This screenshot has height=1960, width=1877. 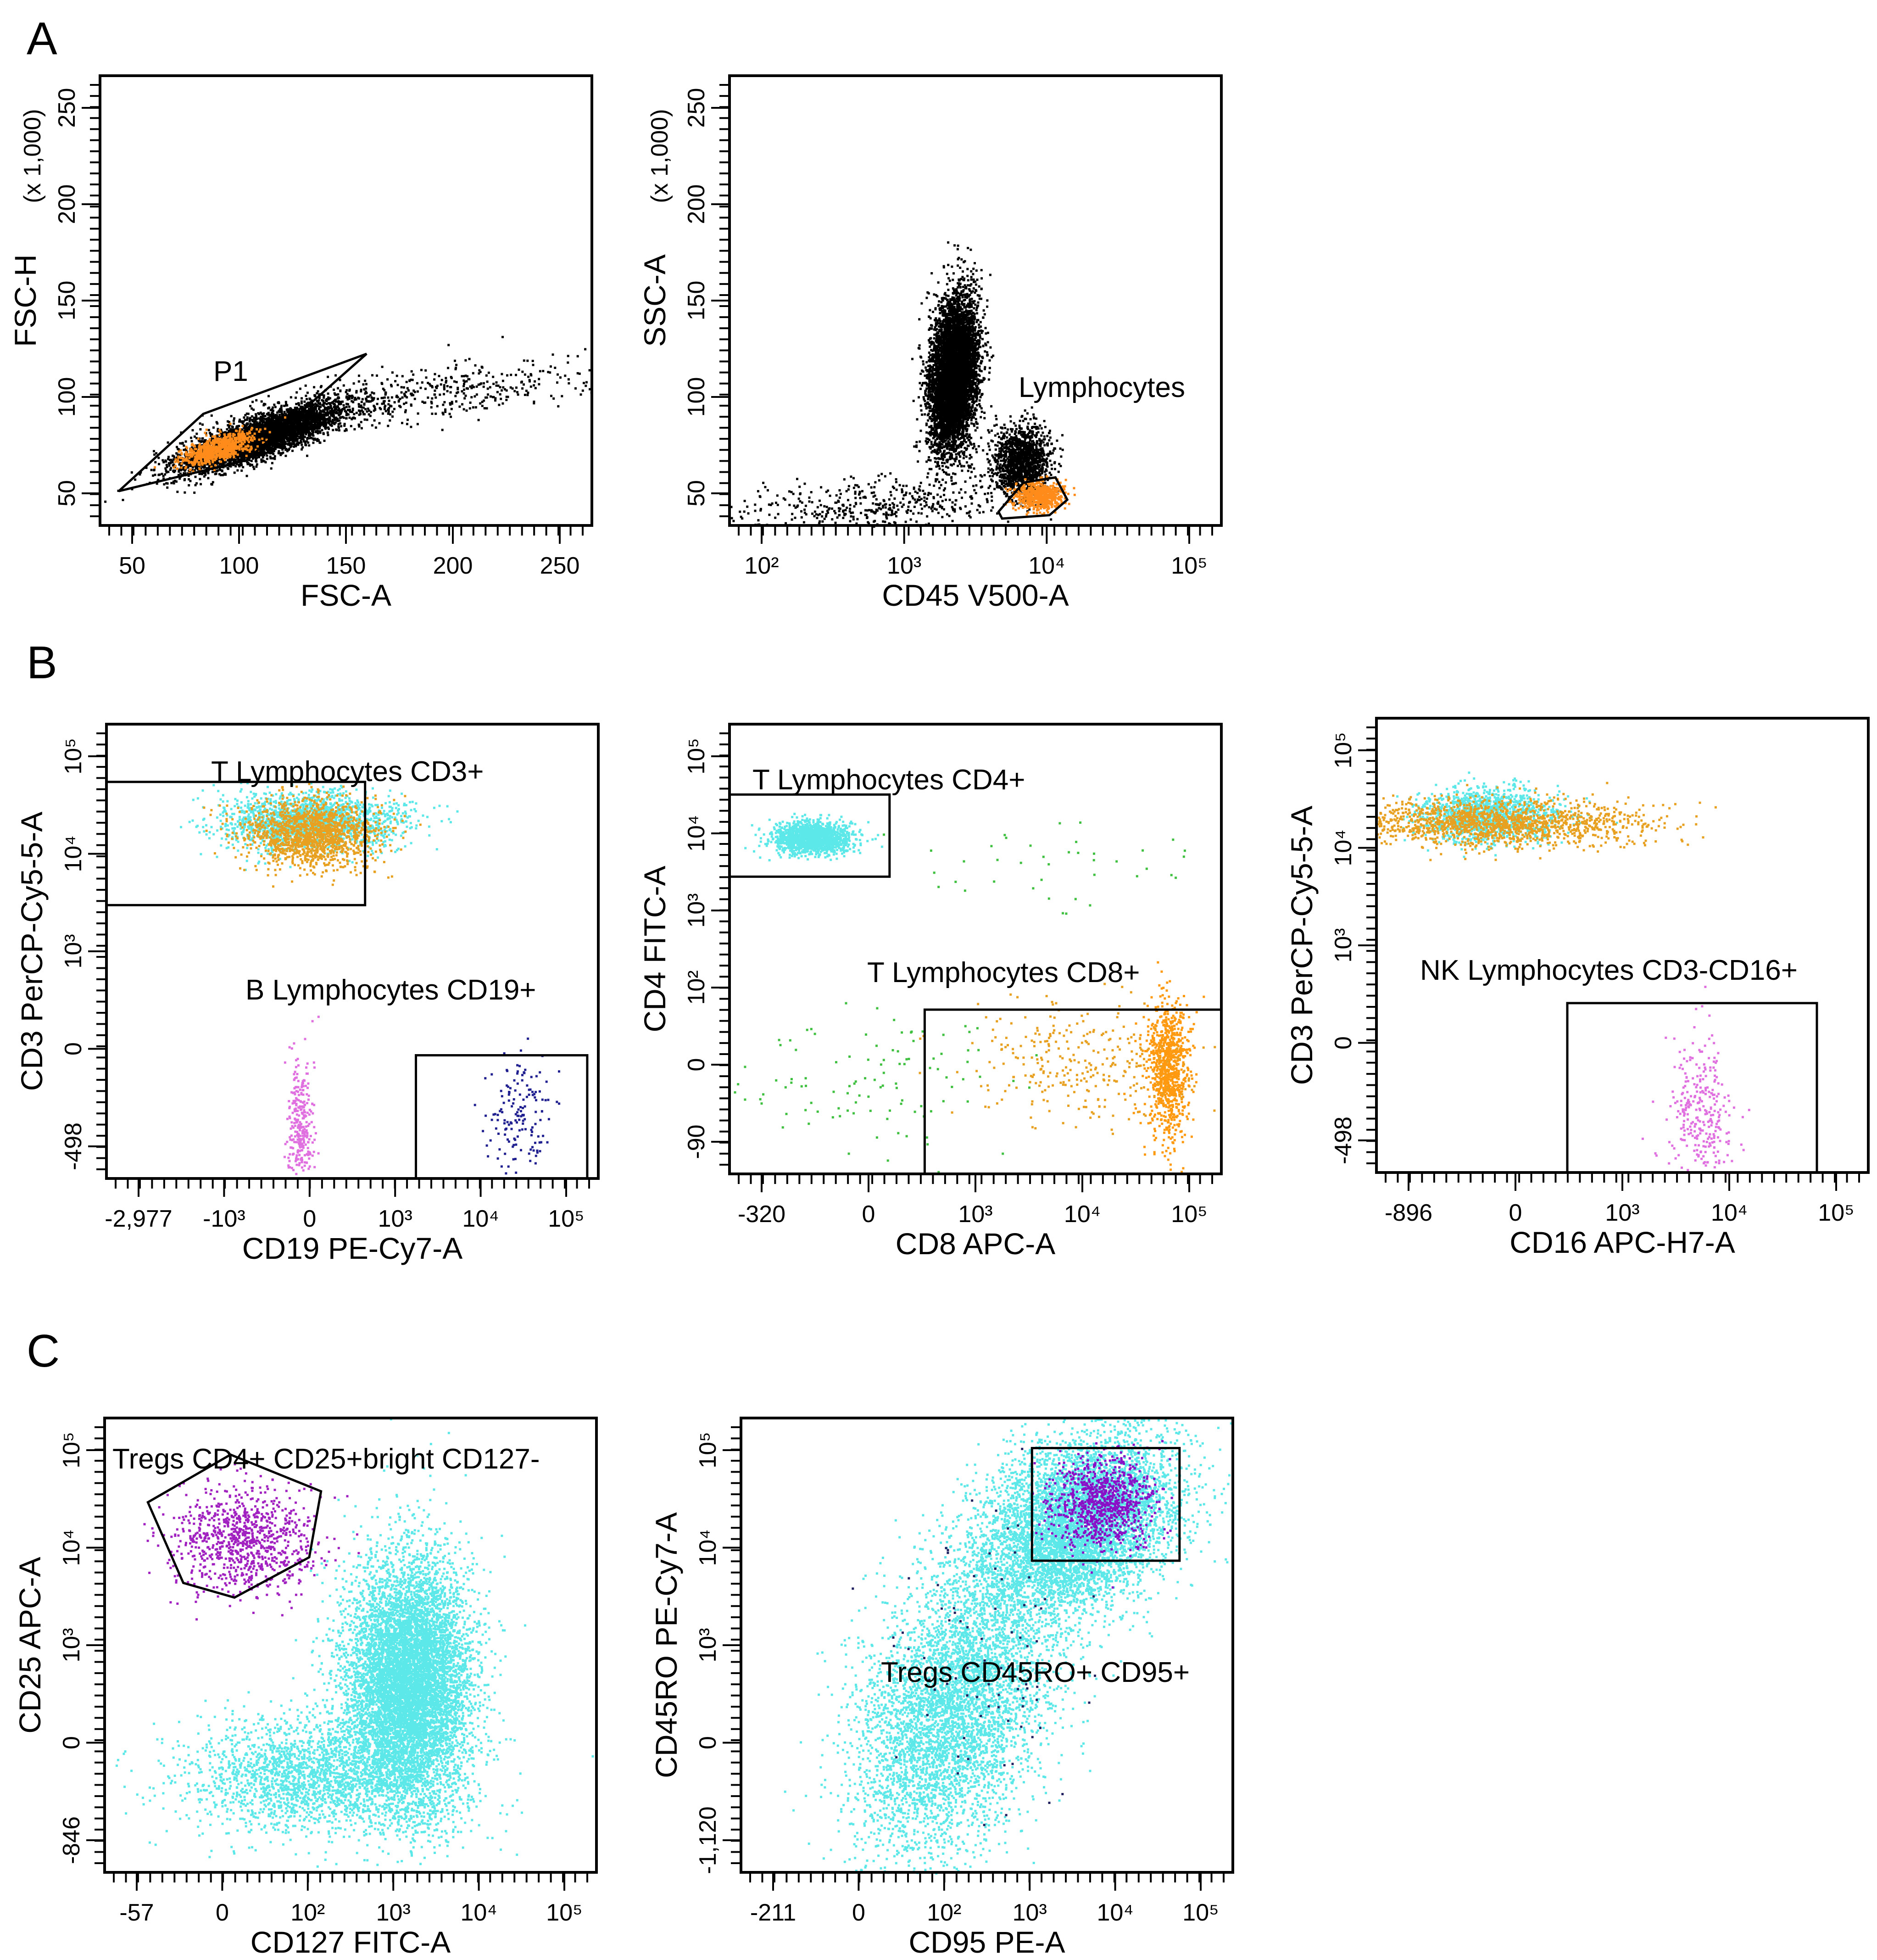 I want to click on gate-tregs-cd45ro-cd95, so click(x=1105, y=1504).